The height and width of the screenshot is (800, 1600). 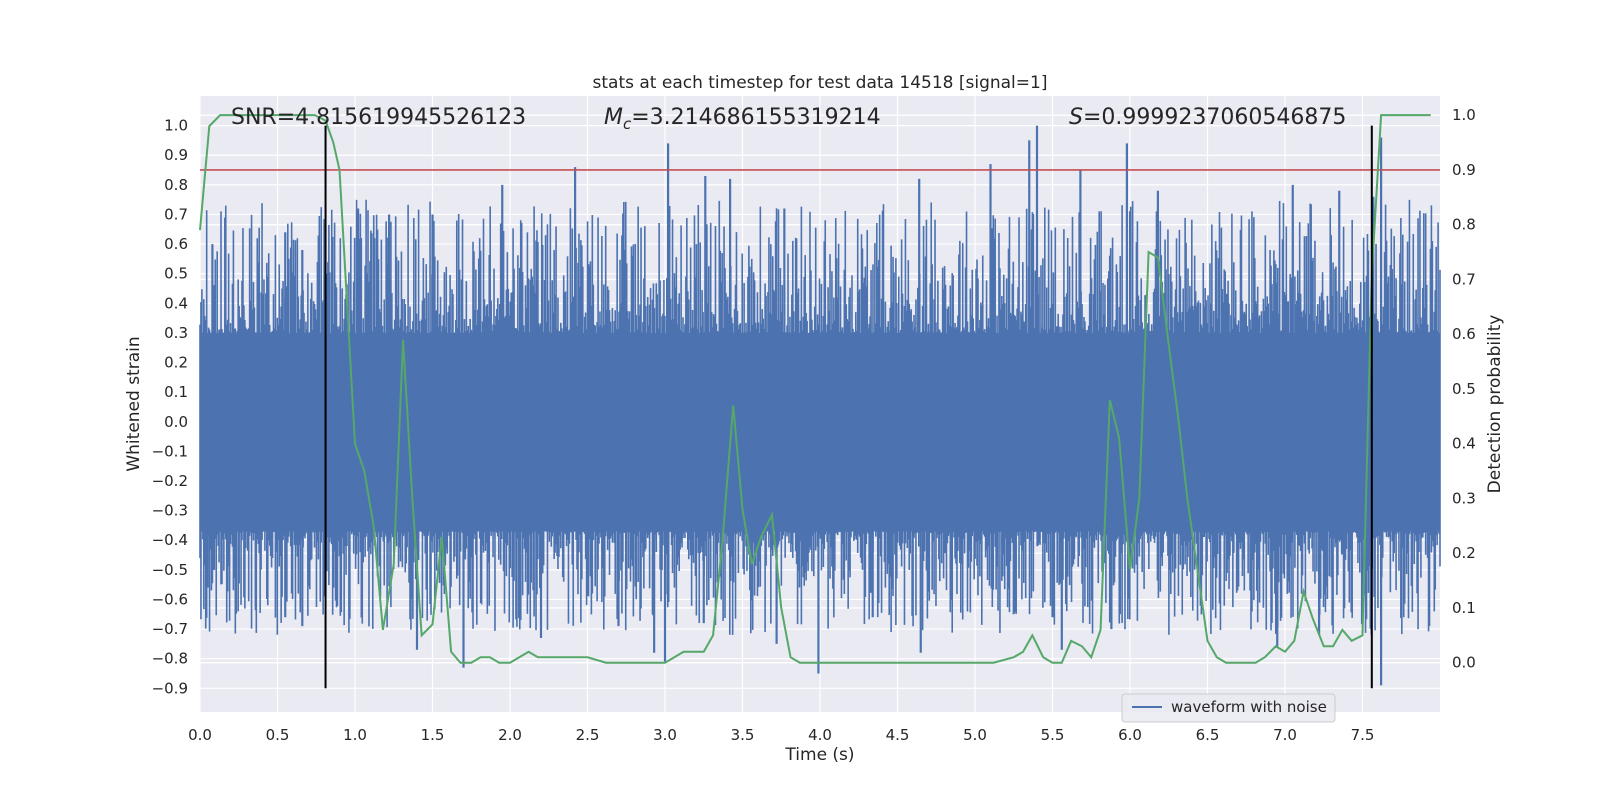 I want to click on y2-tick-label: 0.4, so click(x=1464, y=444).